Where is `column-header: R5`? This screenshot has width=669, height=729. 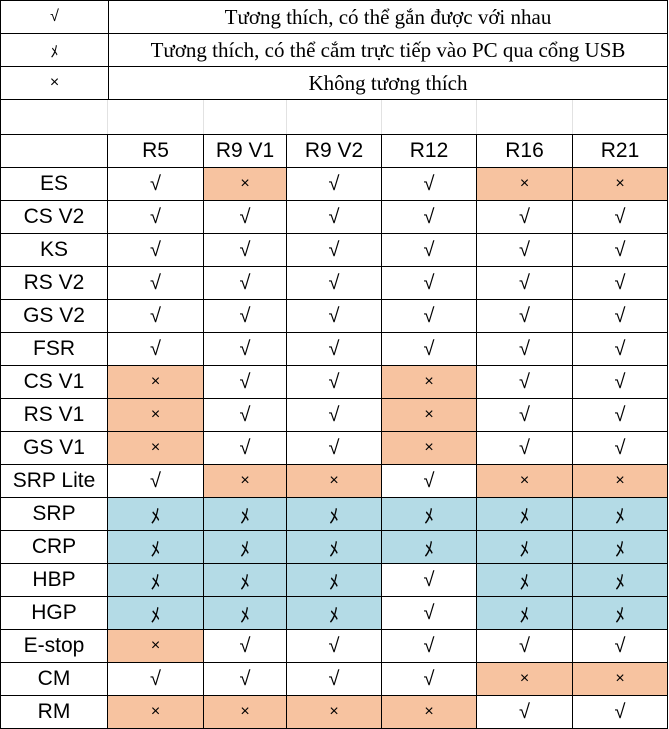 column-header: R5 is located at coordinates (155, 151).